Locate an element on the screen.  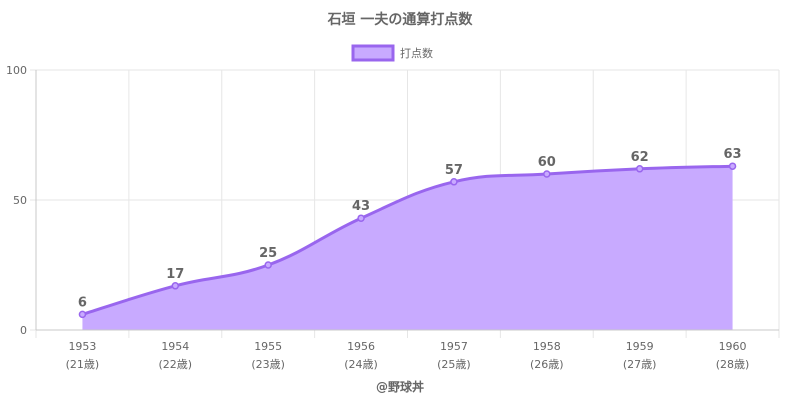
legend: 打点数 is located at coordinates (392, 53).